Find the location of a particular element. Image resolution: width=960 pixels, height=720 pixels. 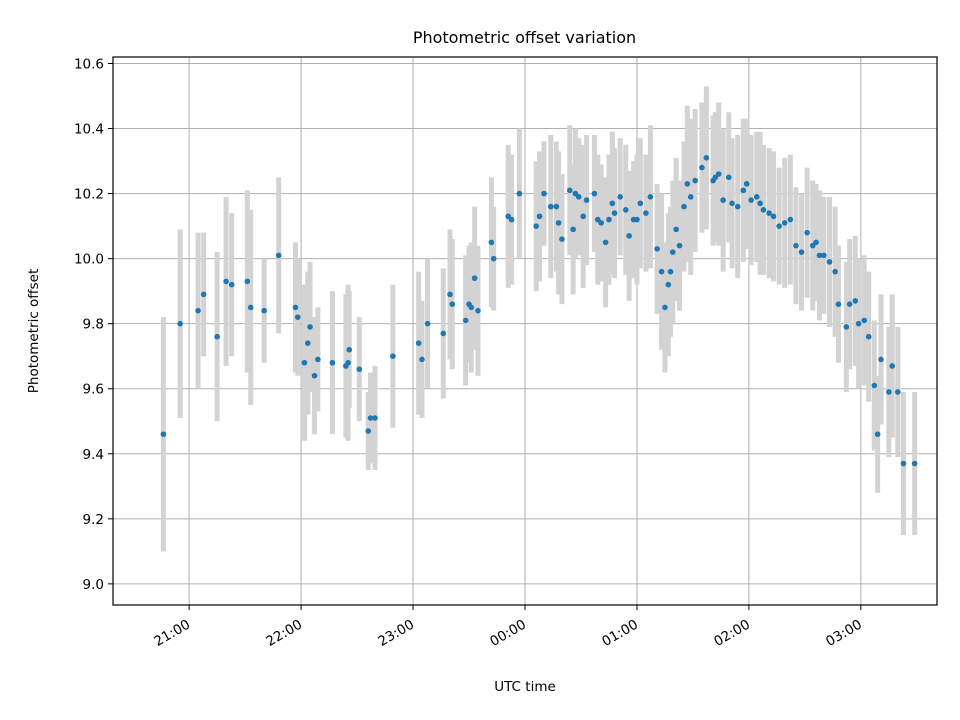

x-axis-label: UTC time is located at coordinates (525, 687).